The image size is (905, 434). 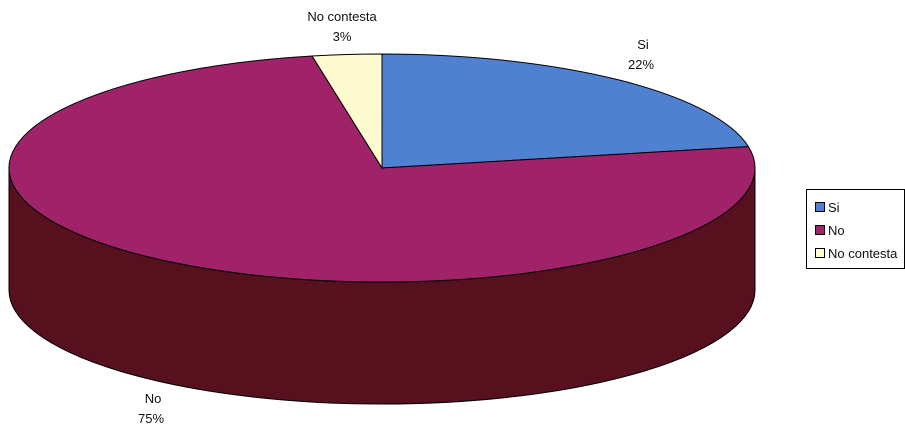 I want to click on legend-label-no: No, so click(x=836, y=230).